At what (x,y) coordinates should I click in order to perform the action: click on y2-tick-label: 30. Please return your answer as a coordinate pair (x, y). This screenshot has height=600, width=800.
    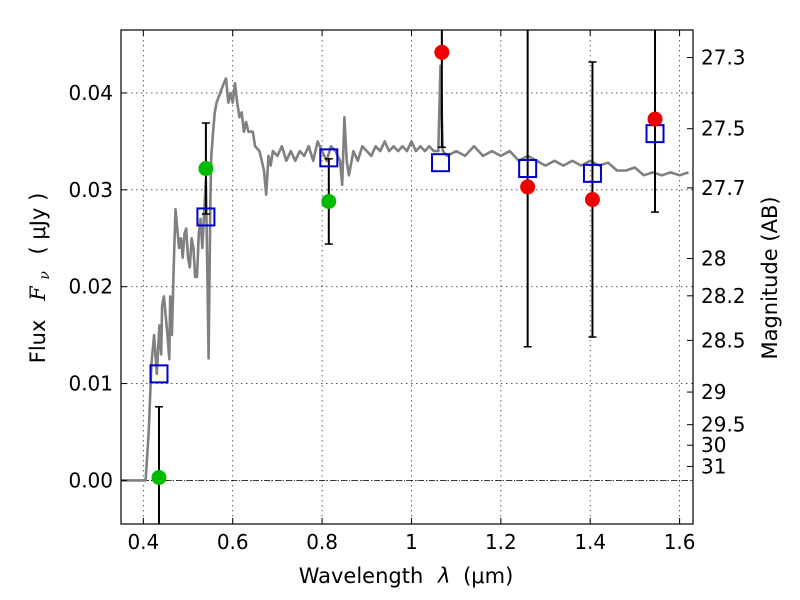
    Looking at the image, I should click on (713, 445).